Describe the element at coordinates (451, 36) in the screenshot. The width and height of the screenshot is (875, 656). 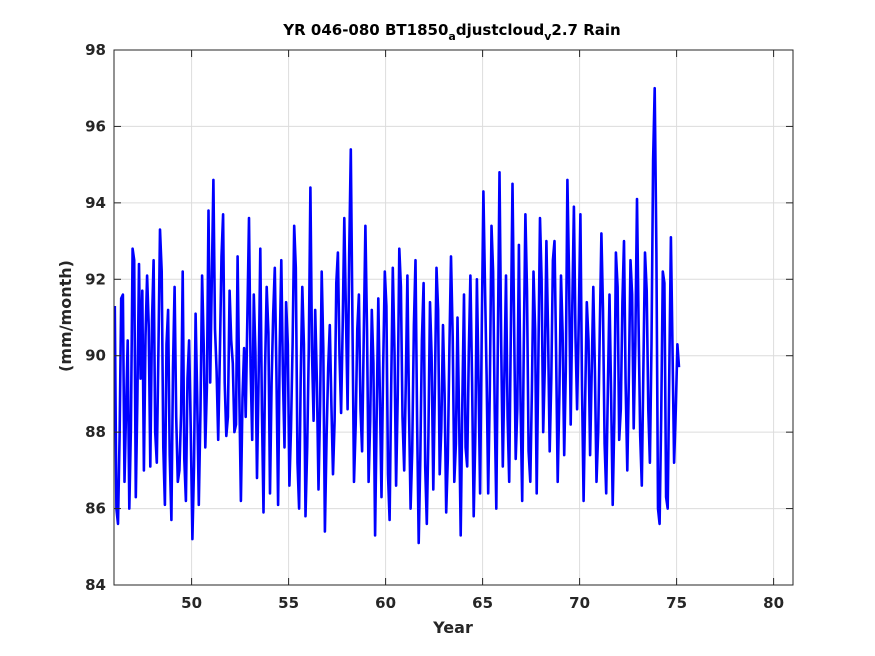
I see `chart-title-subscript-1: a` at that location.